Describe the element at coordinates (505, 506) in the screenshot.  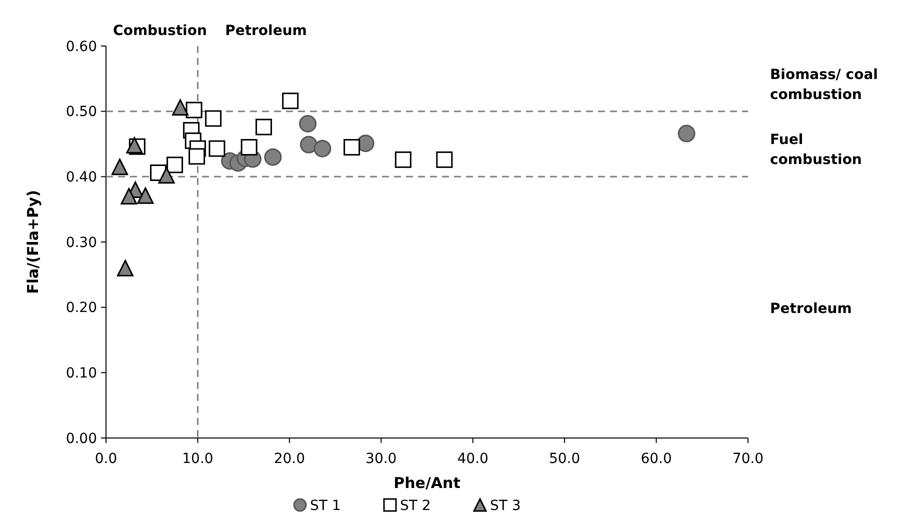
I see `legend-label: ST 3` at that location.